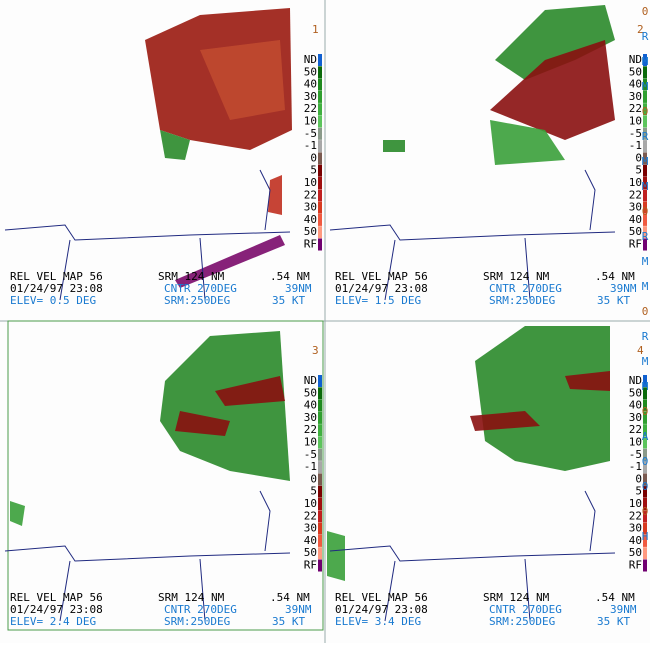  Describe the element at coordinates (635, 145) in the screenshot. I see `legend-label: -1` at that location.